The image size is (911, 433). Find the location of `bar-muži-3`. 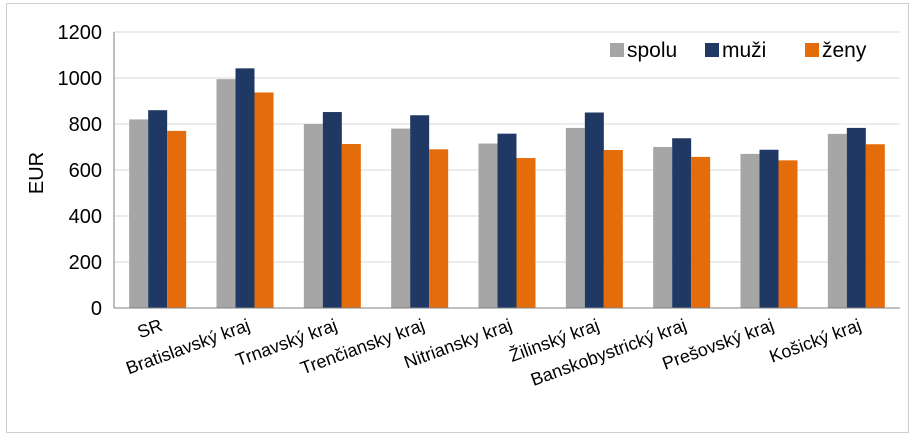

bar-muži-3 is located at coordinates (420, 211).